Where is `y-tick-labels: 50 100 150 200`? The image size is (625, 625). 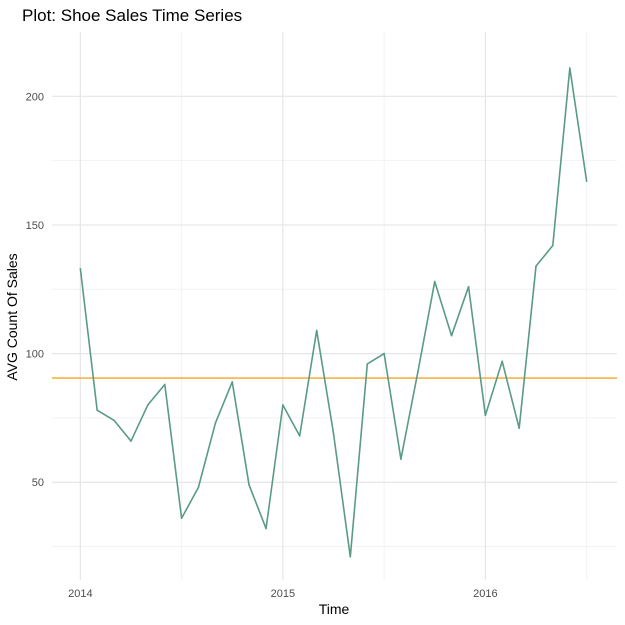
y-tick-labels: 50 100 150 200 is located at coordinates (35, 290).